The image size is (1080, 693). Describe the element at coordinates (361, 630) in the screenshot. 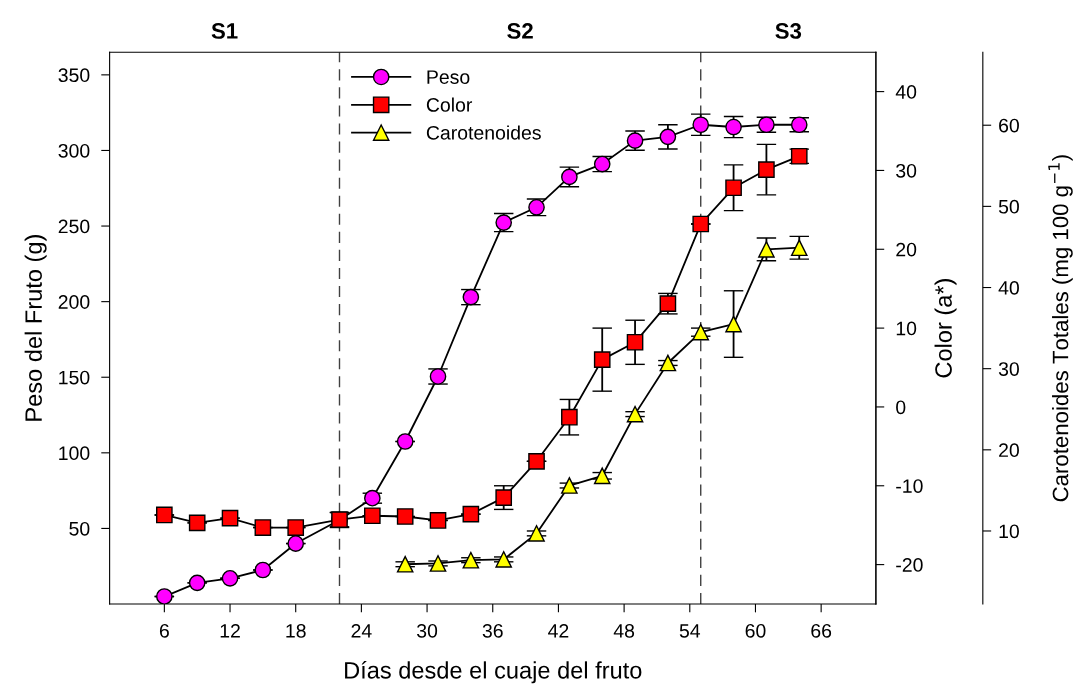

I see `x-tick-label: 24` at that location.